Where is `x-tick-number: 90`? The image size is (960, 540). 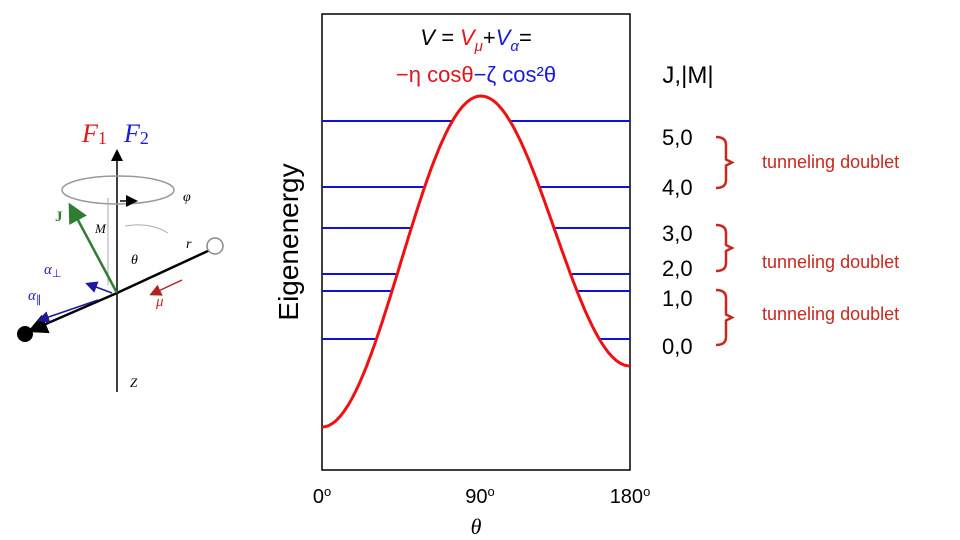
x-tick-number: 90 is located at coordinates (476, 497).